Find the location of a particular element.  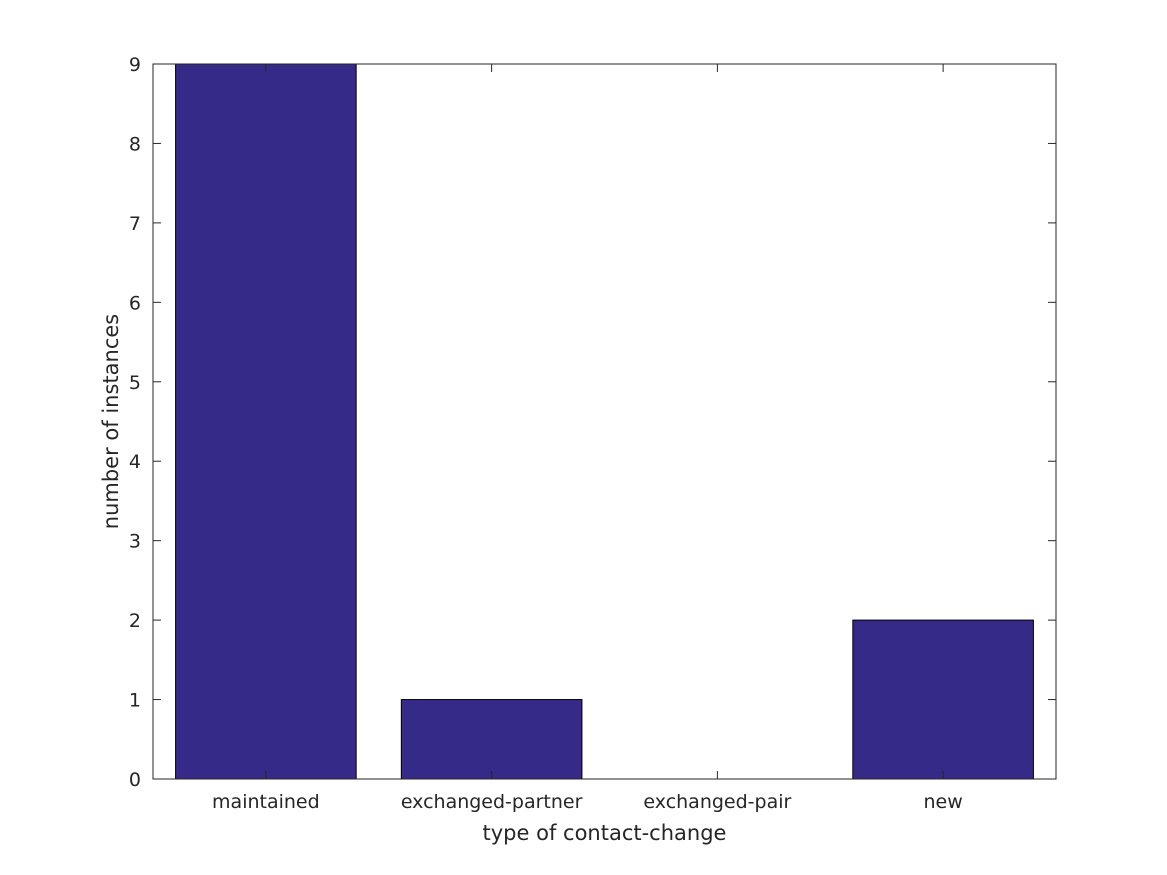

x-tick-label-exchanged-pair: exchanged-pair is located at coordinates (717, 802).